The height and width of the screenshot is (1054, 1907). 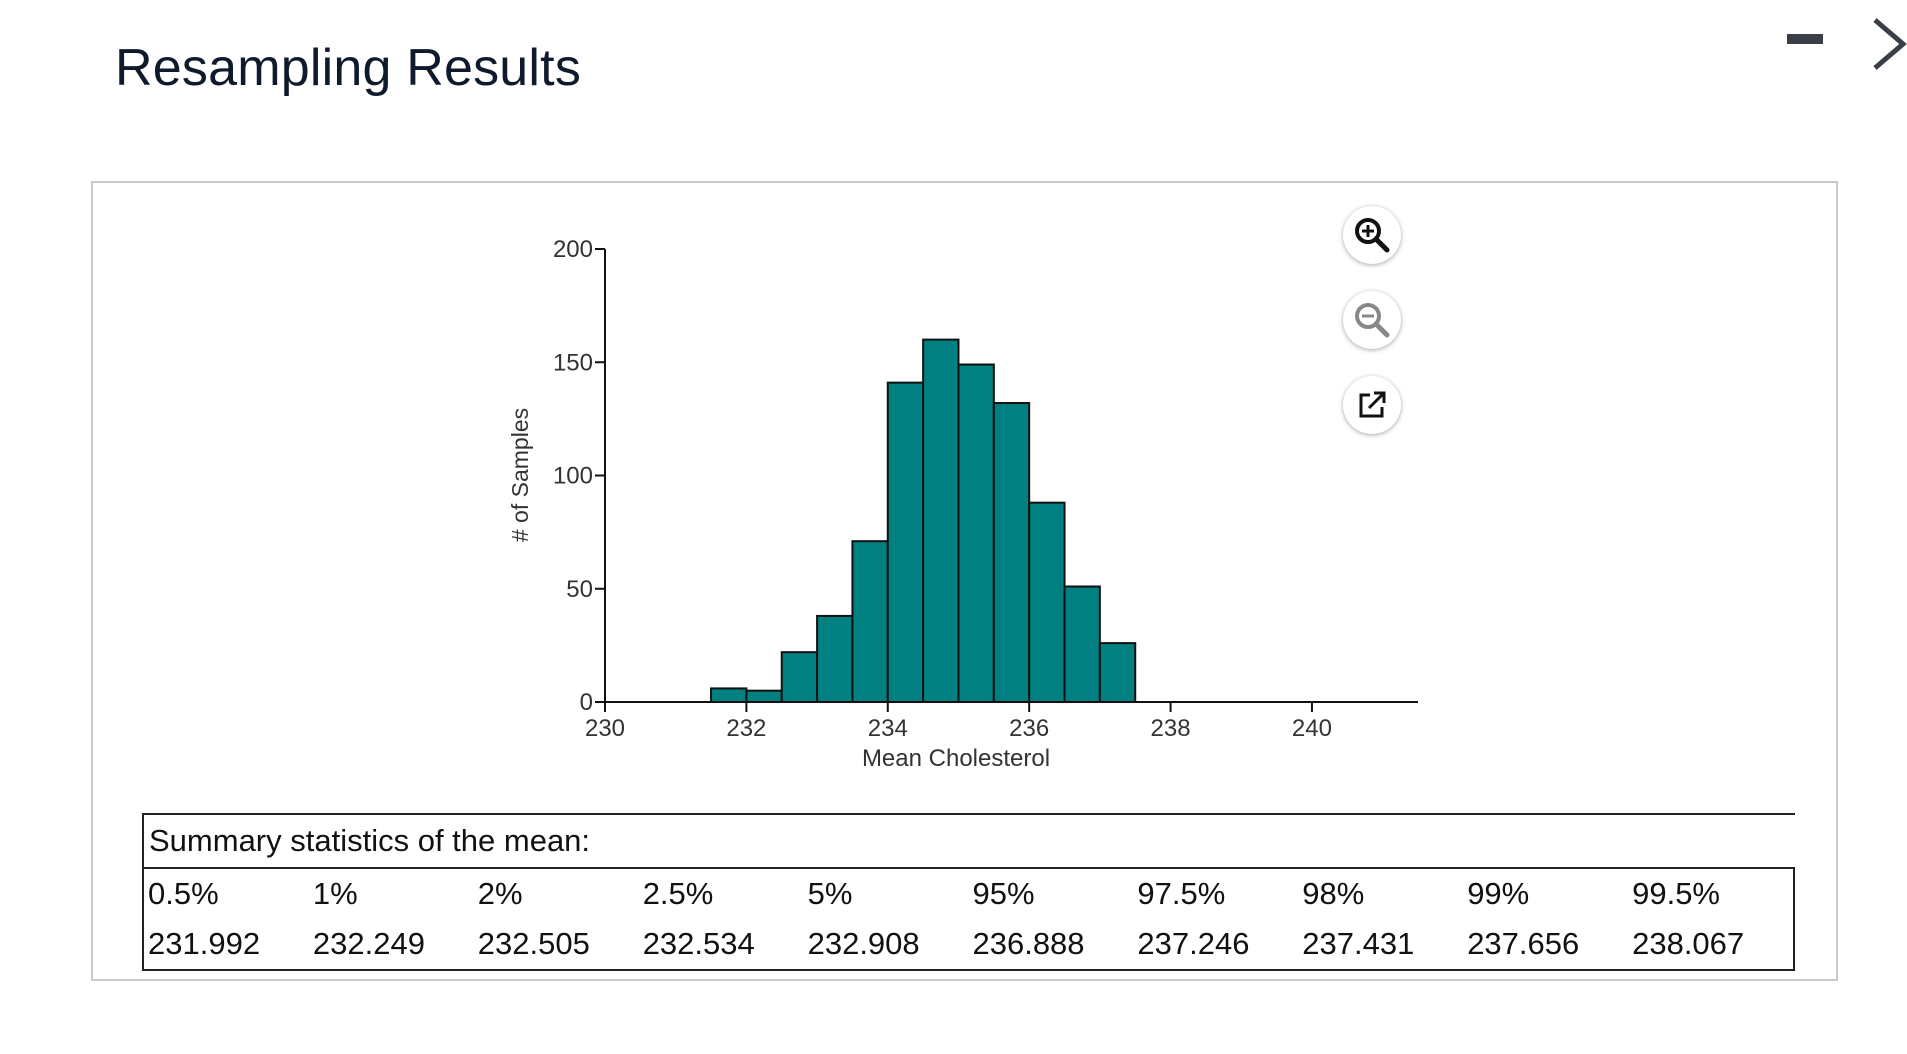 I want to click on zoom-out-button, so click(x=1372, y=320).